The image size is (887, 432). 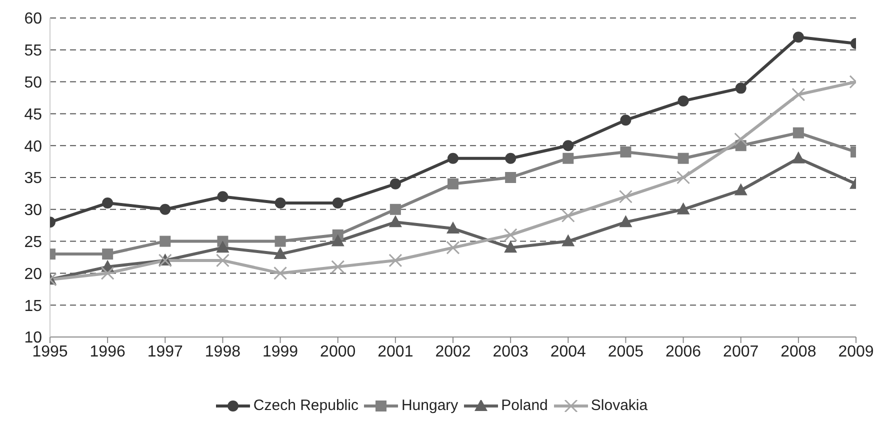 What do you see at coordinates (33, 211) in the screenshot?
I see `y-tick-label: 30` at bounding box center [33, 211].